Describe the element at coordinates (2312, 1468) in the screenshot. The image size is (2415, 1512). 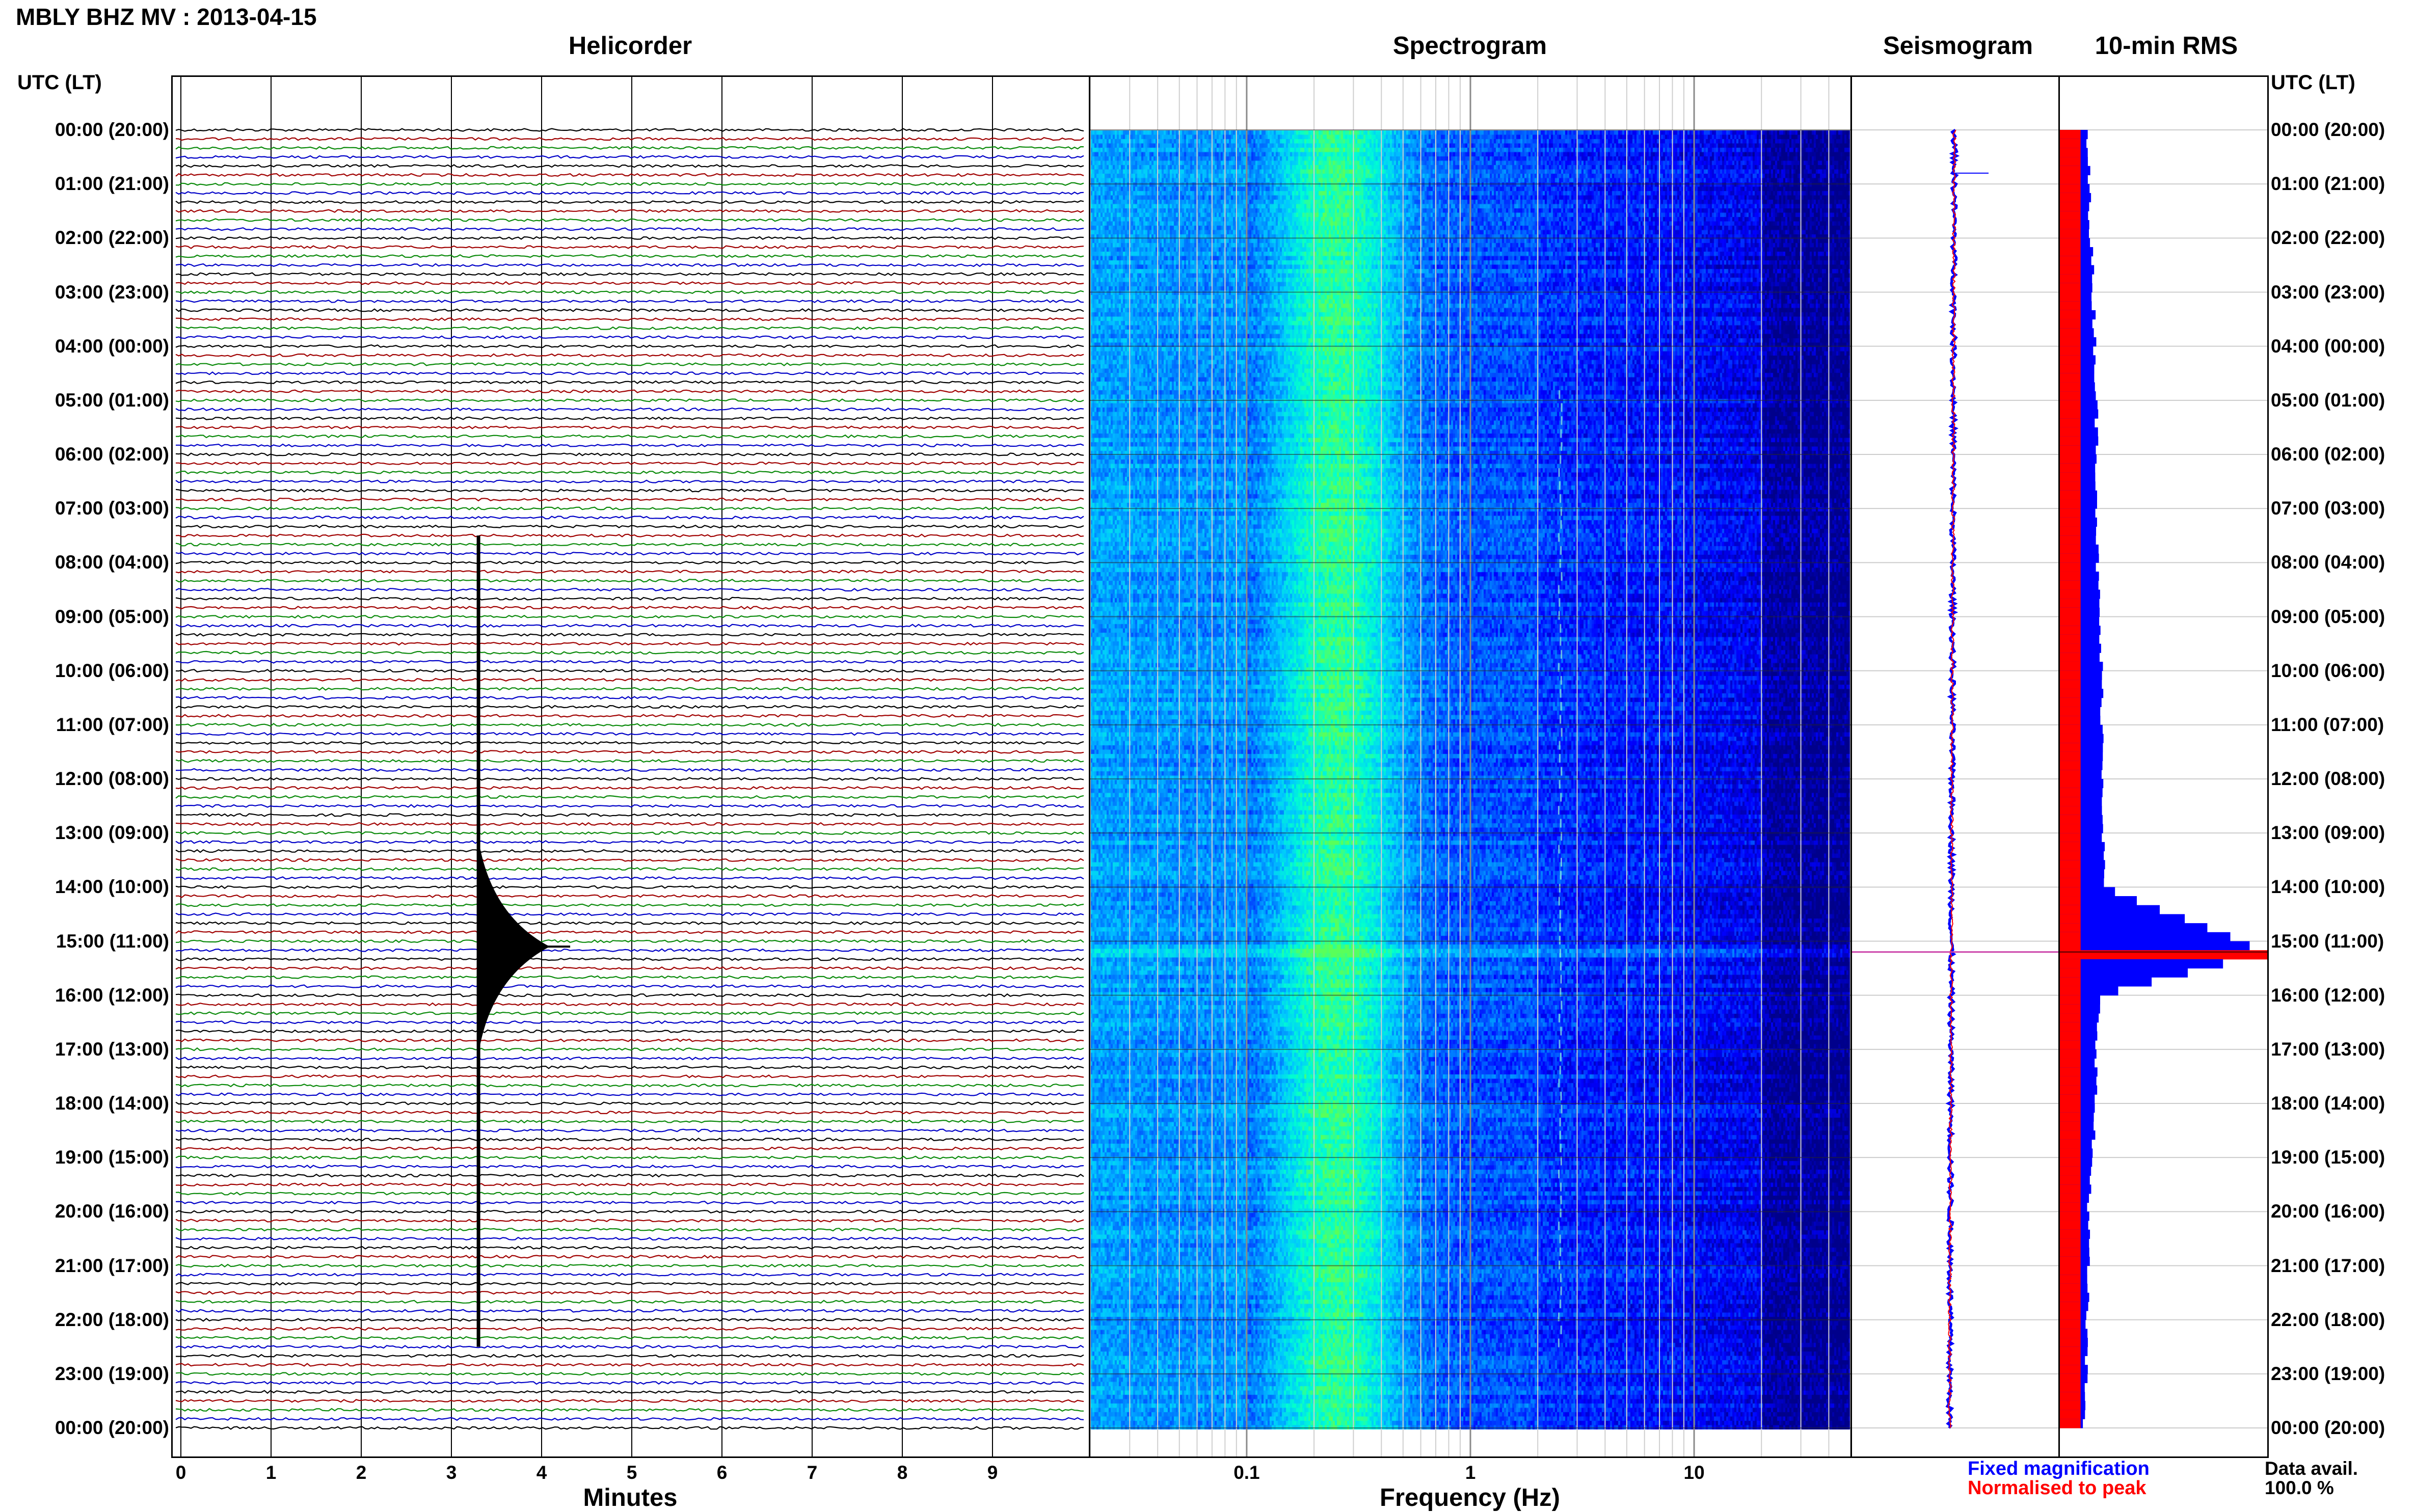
I see `data-availability-label: Data avail.` at that location.